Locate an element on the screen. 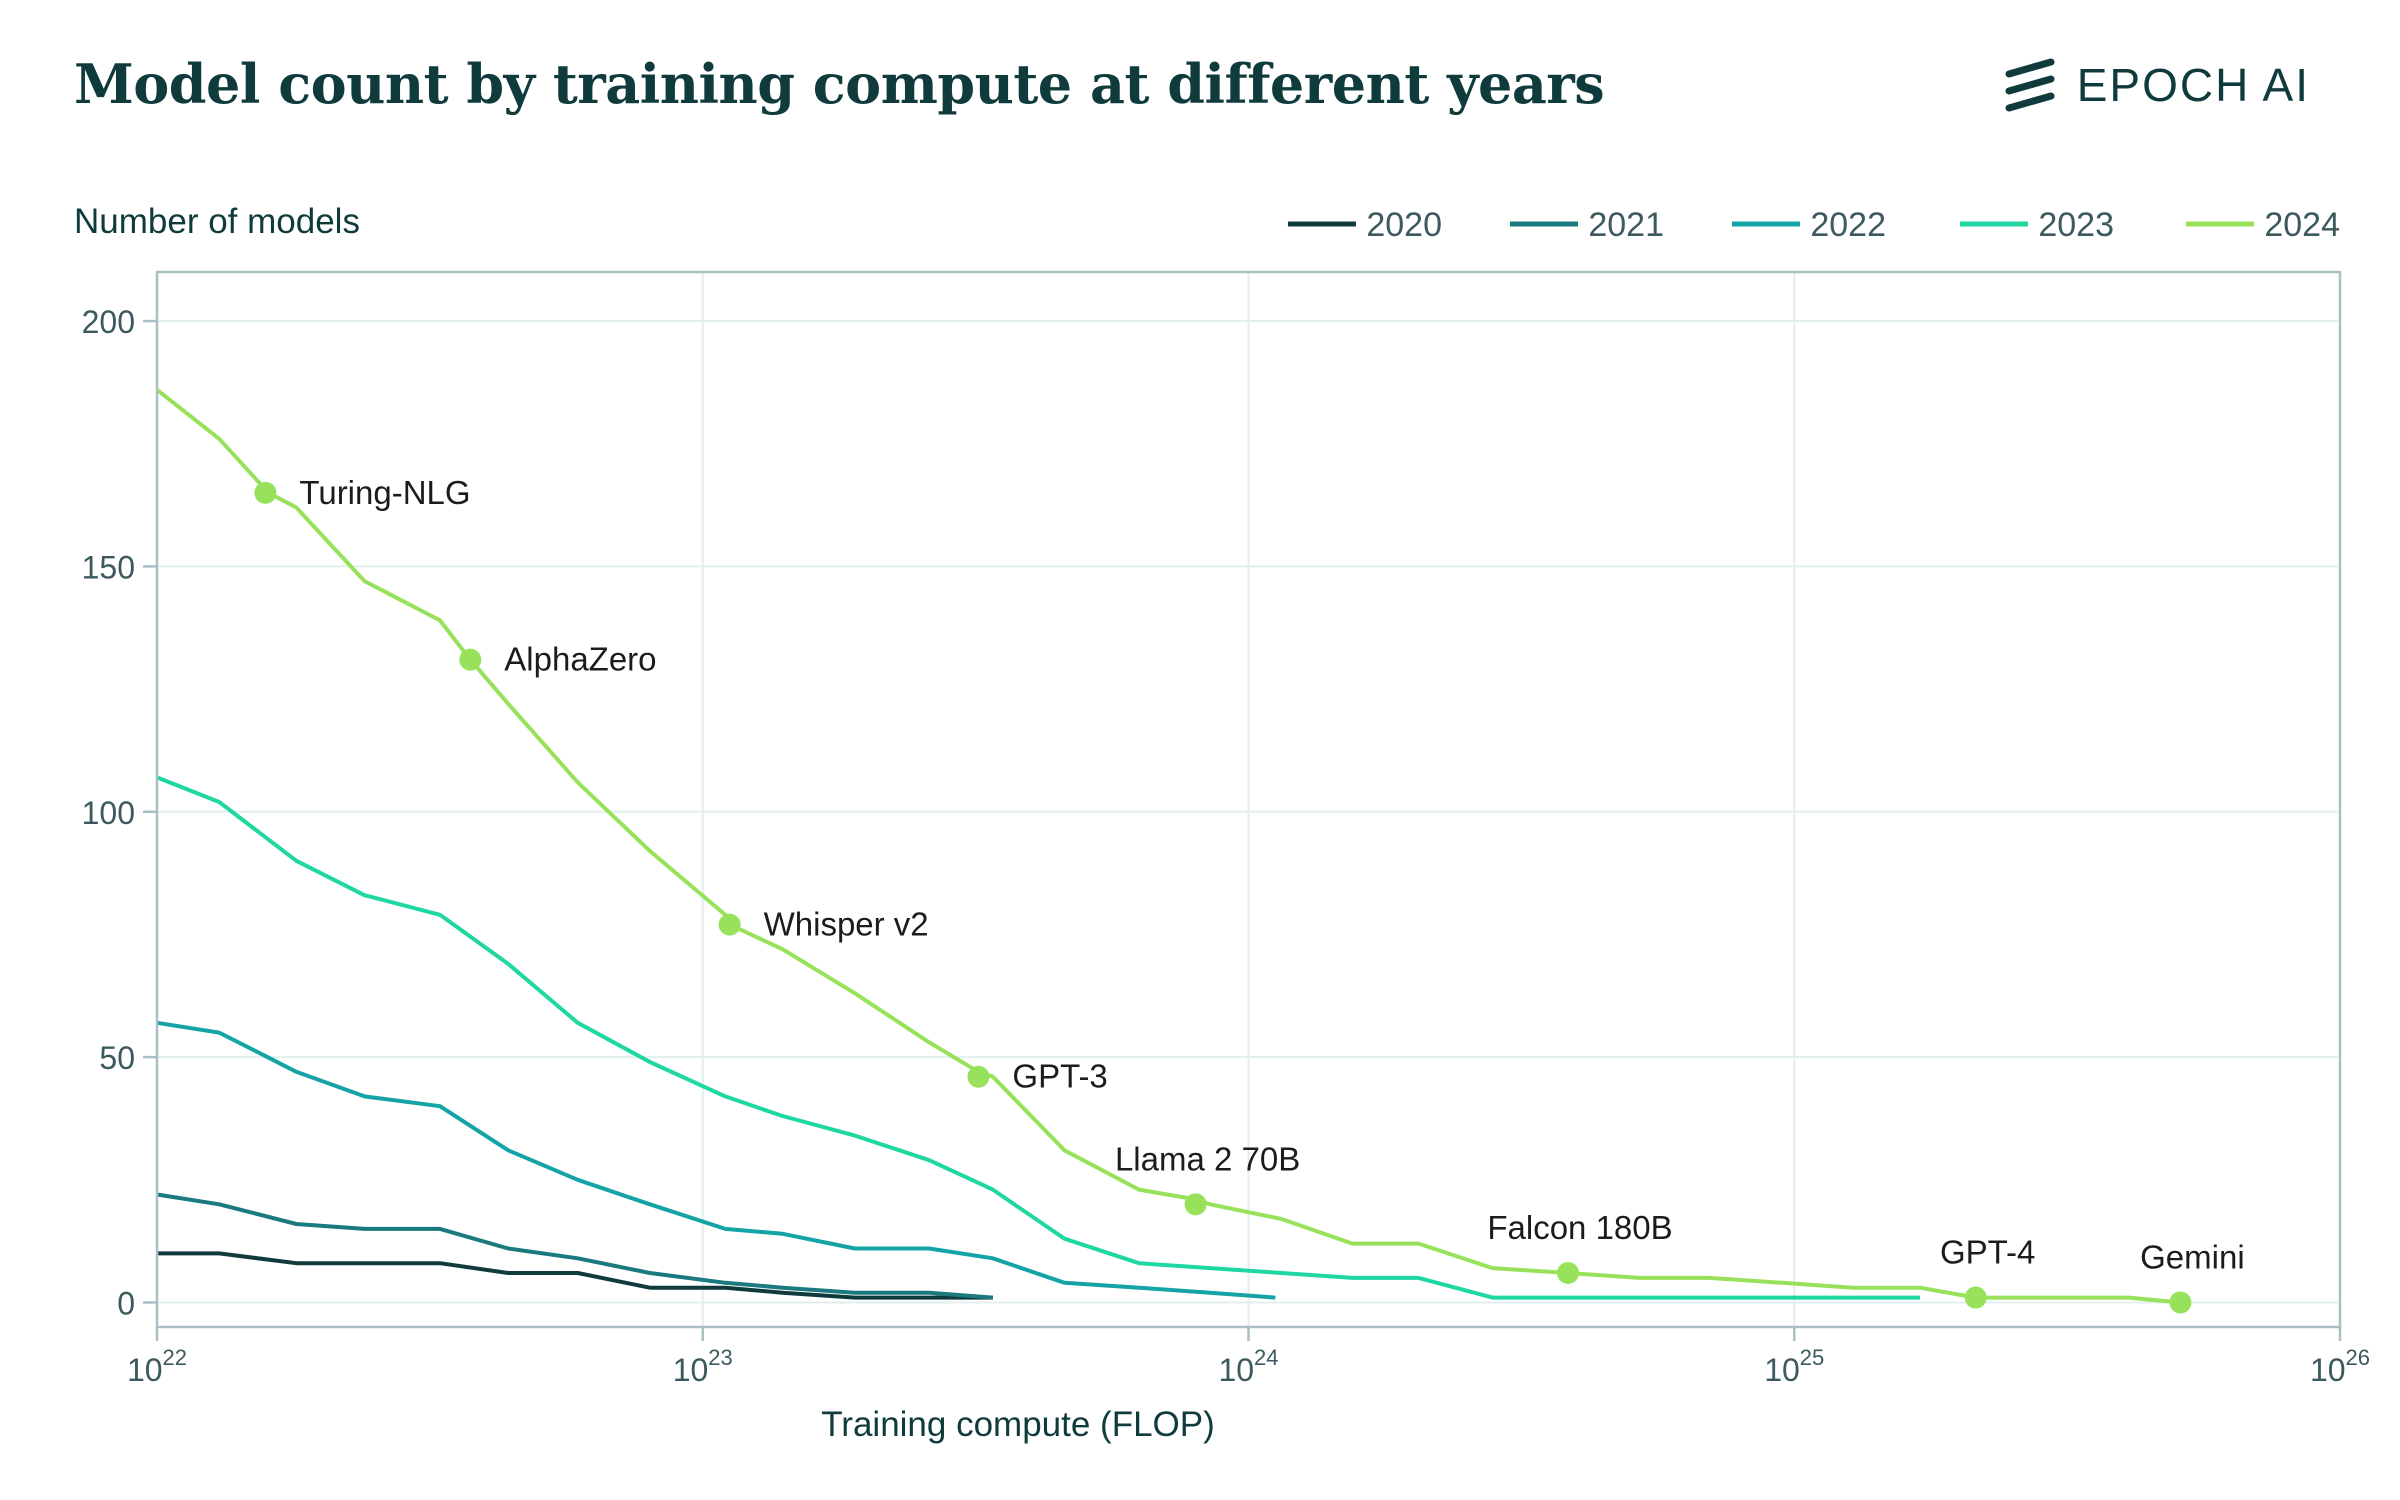 The image size is (2400, 1500). brand-logo: EPOCH AI is located at coordinates (2156, 85).